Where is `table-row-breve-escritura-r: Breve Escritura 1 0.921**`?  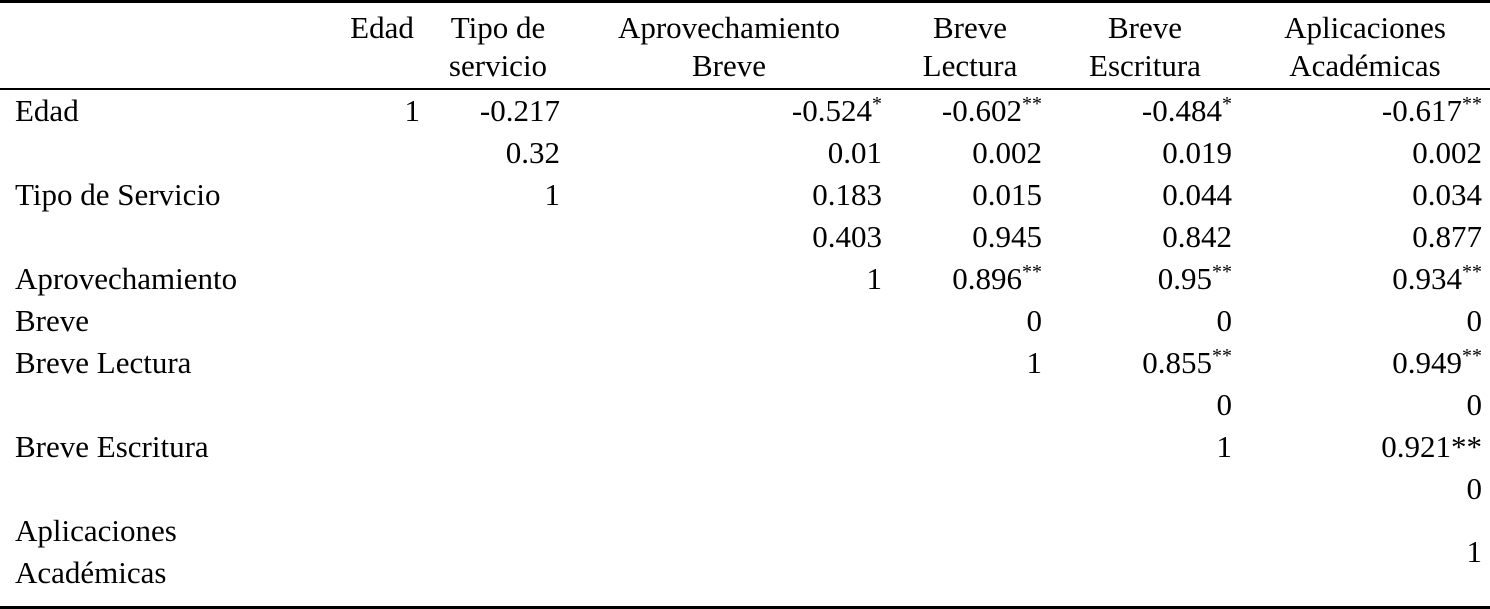
table-row-breve-escritura-r: Breve Escritura 1 0.921** is located at coordinates (745, 447).